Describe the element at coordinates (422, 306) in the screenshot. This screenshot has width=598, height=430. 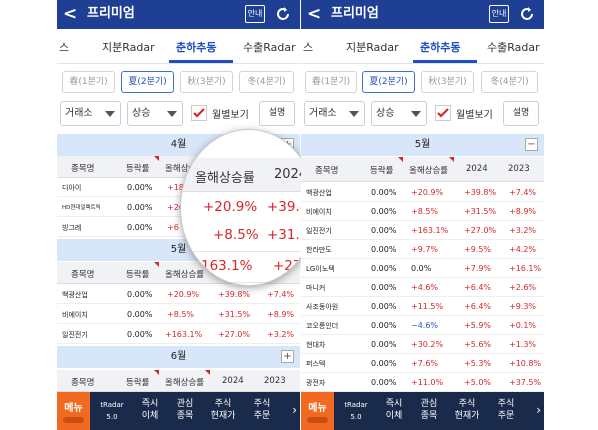
I see `table-row: 사조동아원 0.00% +11.5% +6.4% +9.3%` at that location.